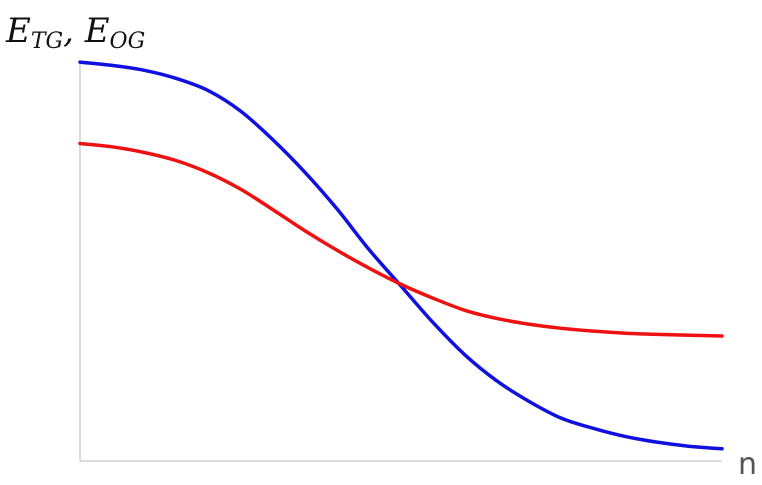 The image size is (762, 485). What do you see at coordinates (747, 464) in the screenshot?
I see `x-axis-label: n` at bounding box center [747, 464].